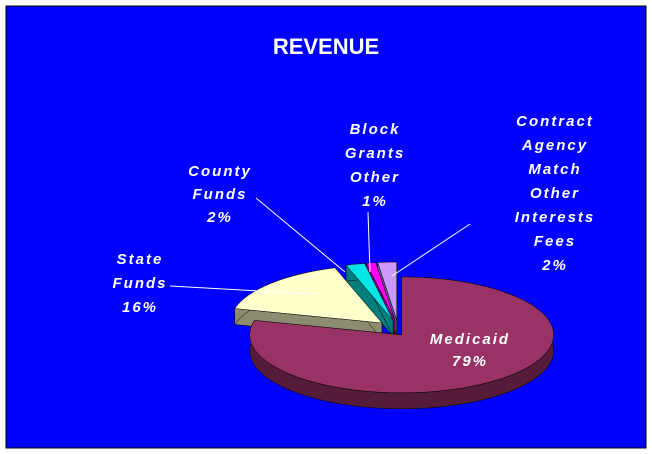 Image resolution: width=652 pixels, height=454 pixels. I want to click on category-label: Block, so click(375, 129).